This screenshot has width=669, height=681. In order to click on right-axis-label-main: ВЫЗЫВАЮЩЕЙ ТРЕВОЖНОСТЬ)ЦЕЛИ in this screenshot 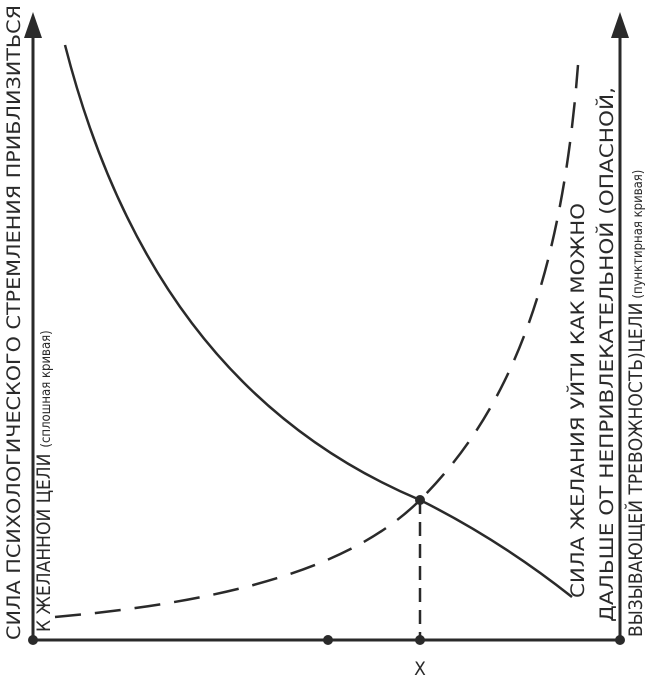, I will do `click(635, 470)`.